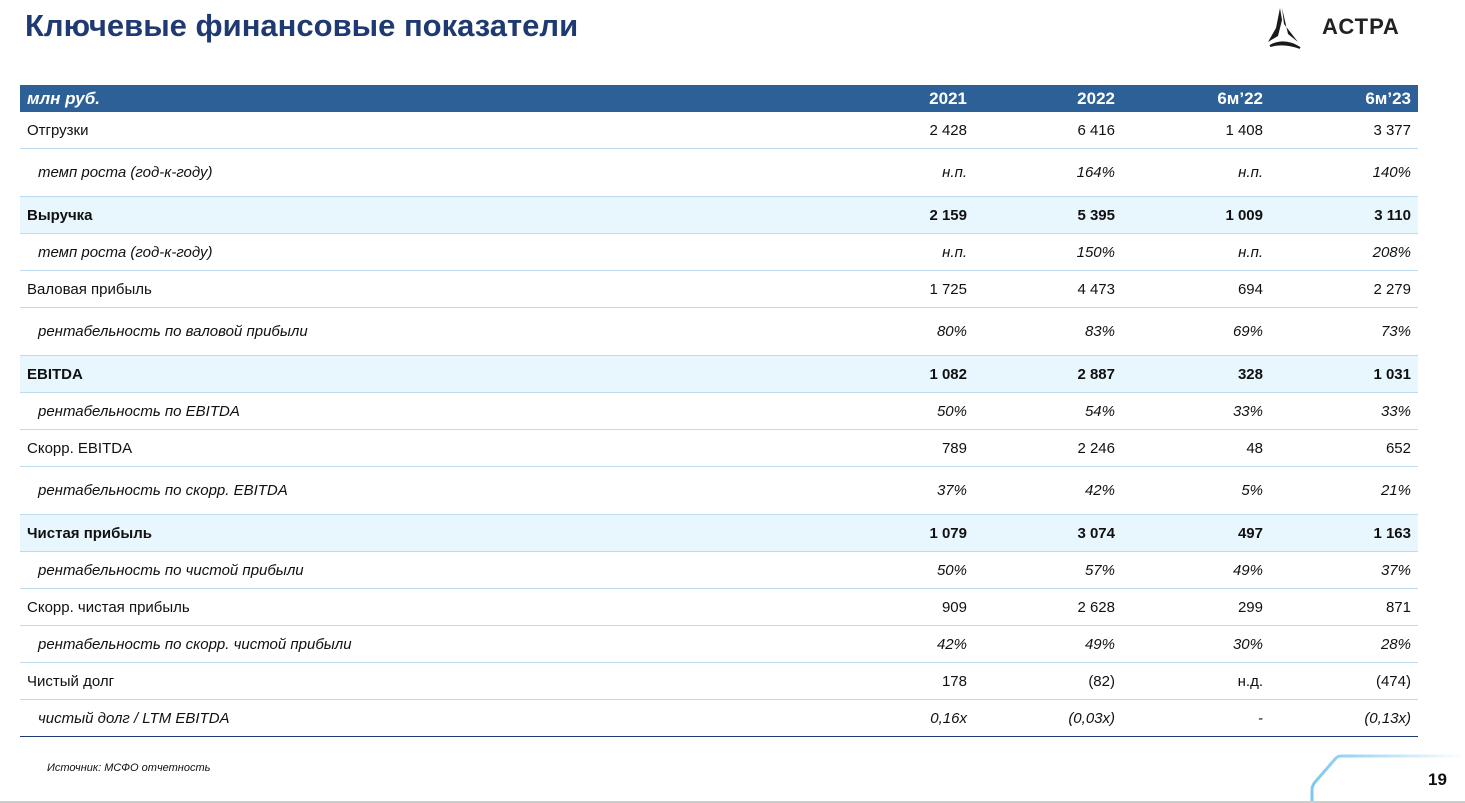 Image resolution: width=1465 pixels, height=803 pixels. What do you see at coordinates (1344, 331) in the screenshot?
I see `row-value: 73%` at bounding box center [1344, 331].